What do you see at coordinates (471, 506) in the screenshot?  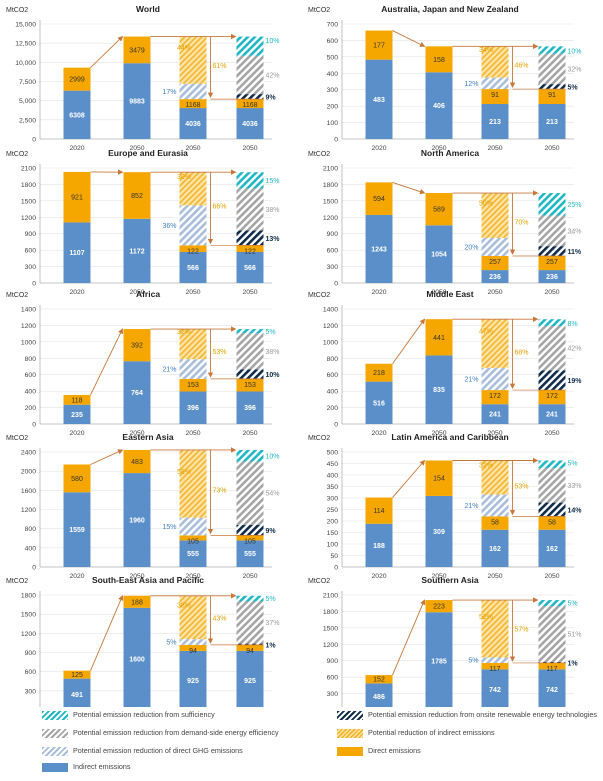 I see `pct-direct-ghg: 21%` at bounding box center [471, 506].